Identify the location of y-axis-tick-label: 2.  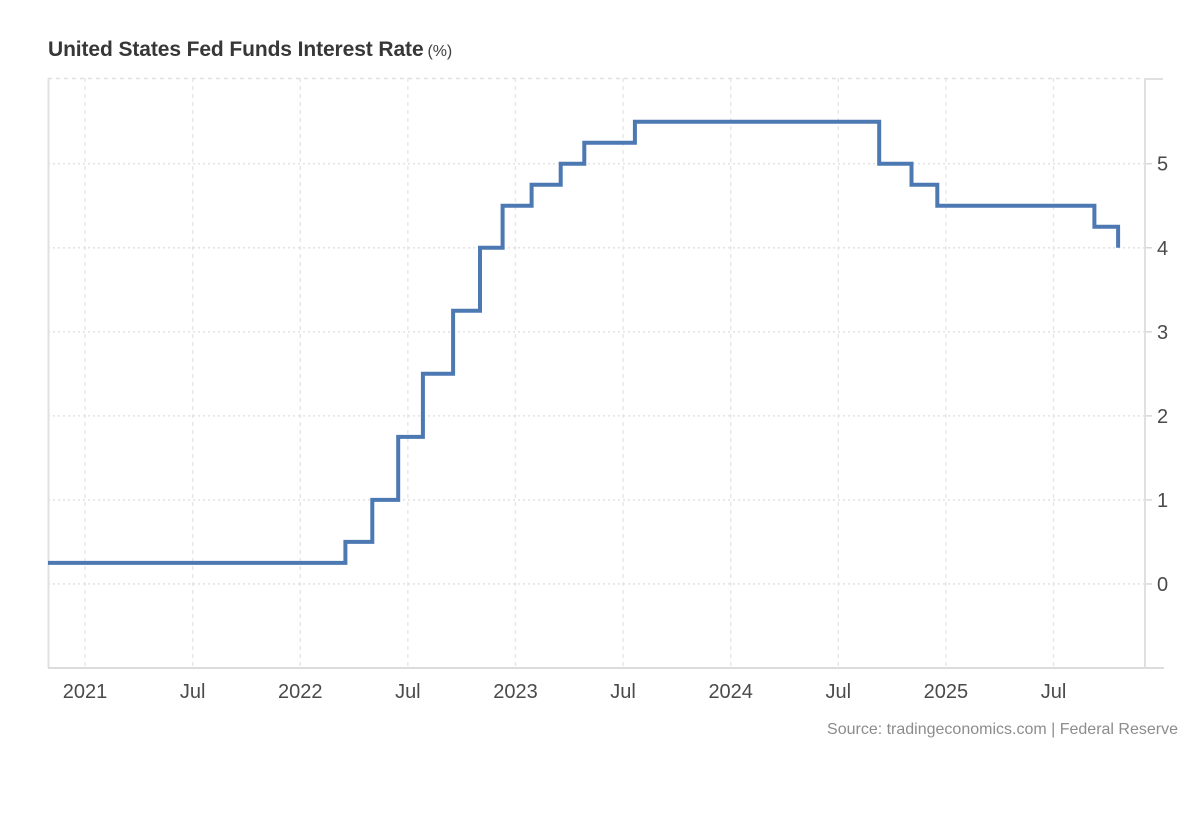
(1162, 417).